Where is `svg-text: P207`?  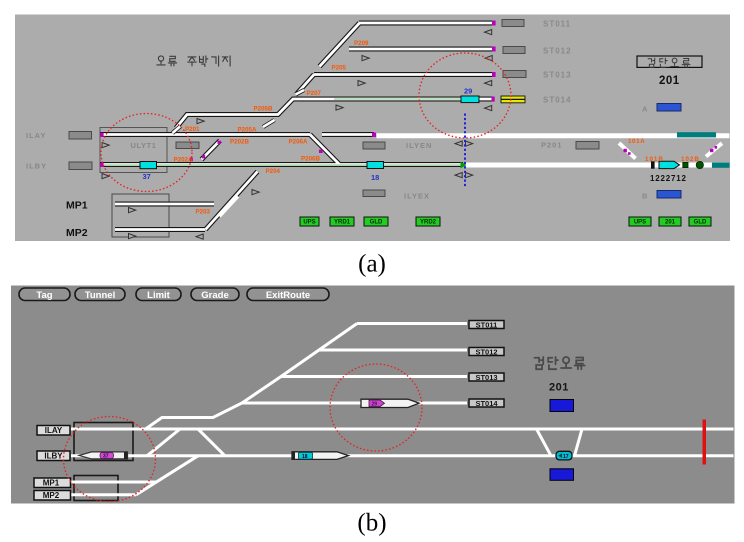
svg-text: P207 is located at coordinates (314, 93).